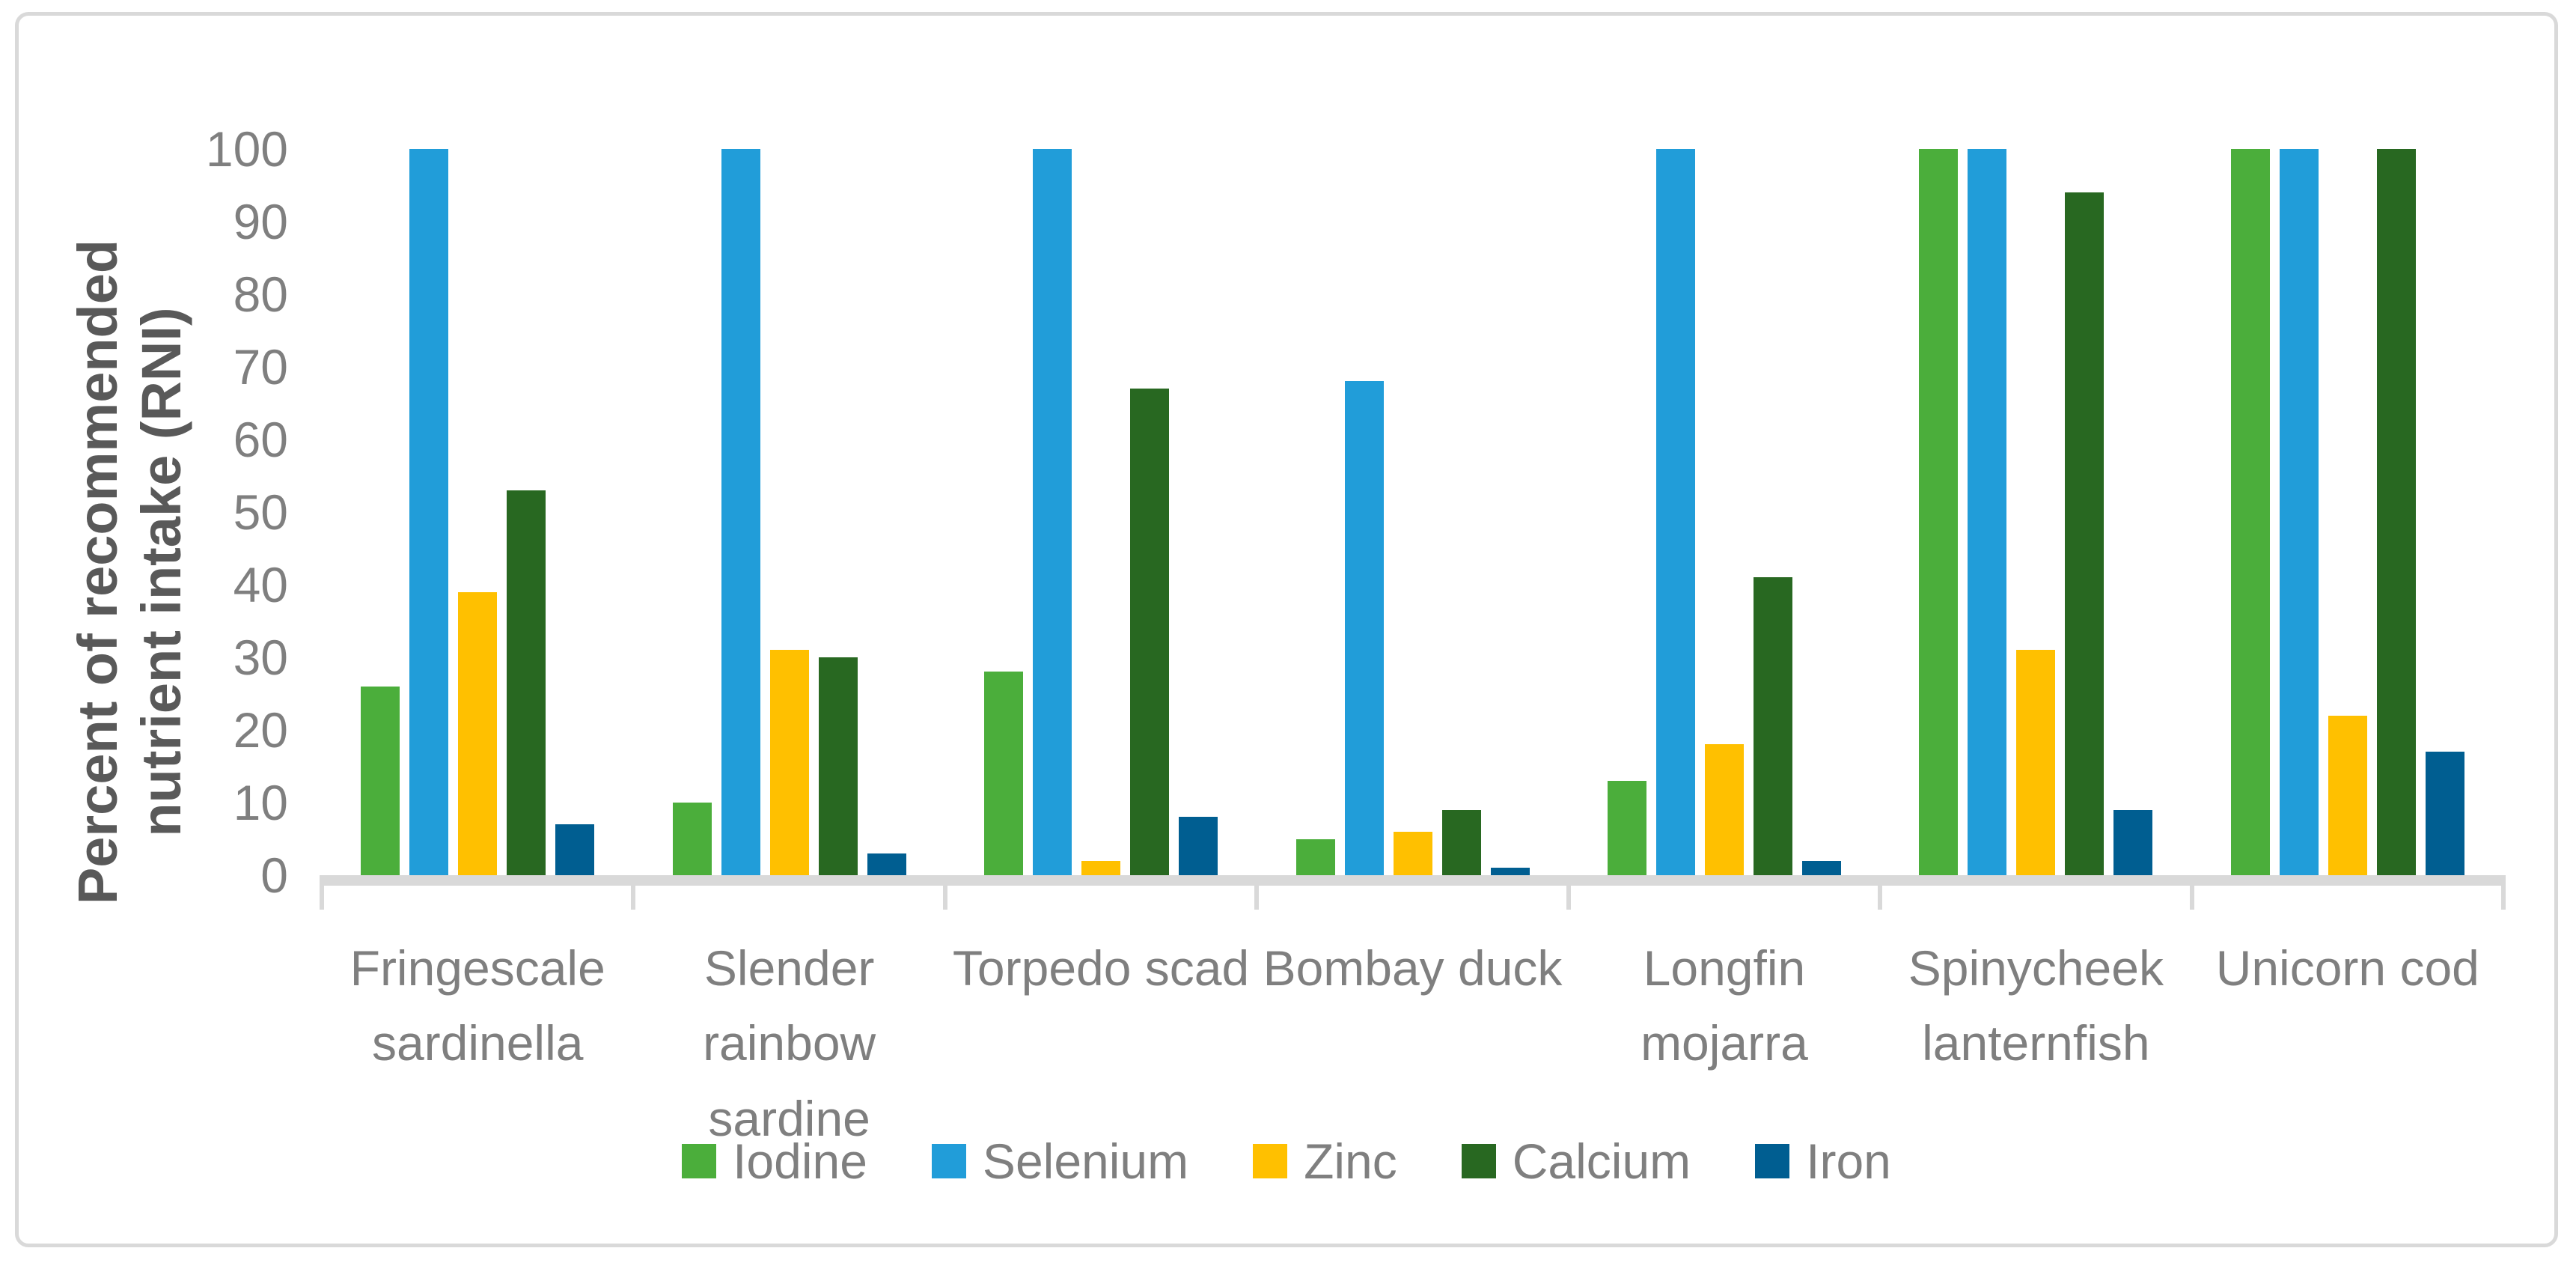  I want to click on bar-iron-bombay-duck, so click(1510, 871).